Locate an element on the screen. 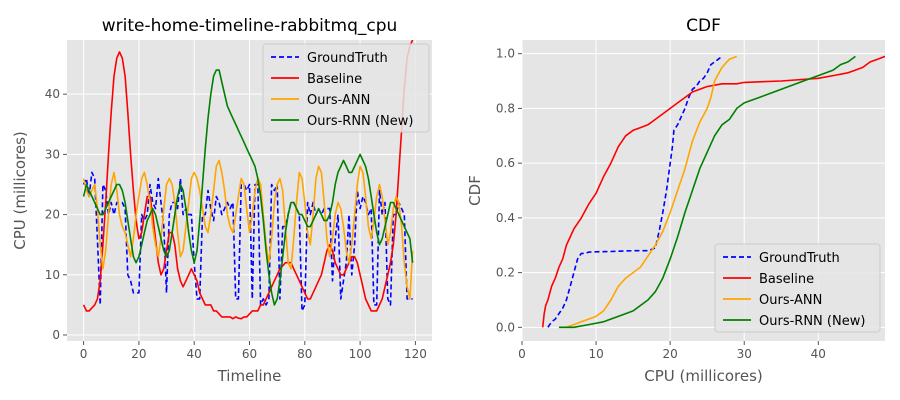  y-tick-label: 40 is located at coordinates (52, 94).